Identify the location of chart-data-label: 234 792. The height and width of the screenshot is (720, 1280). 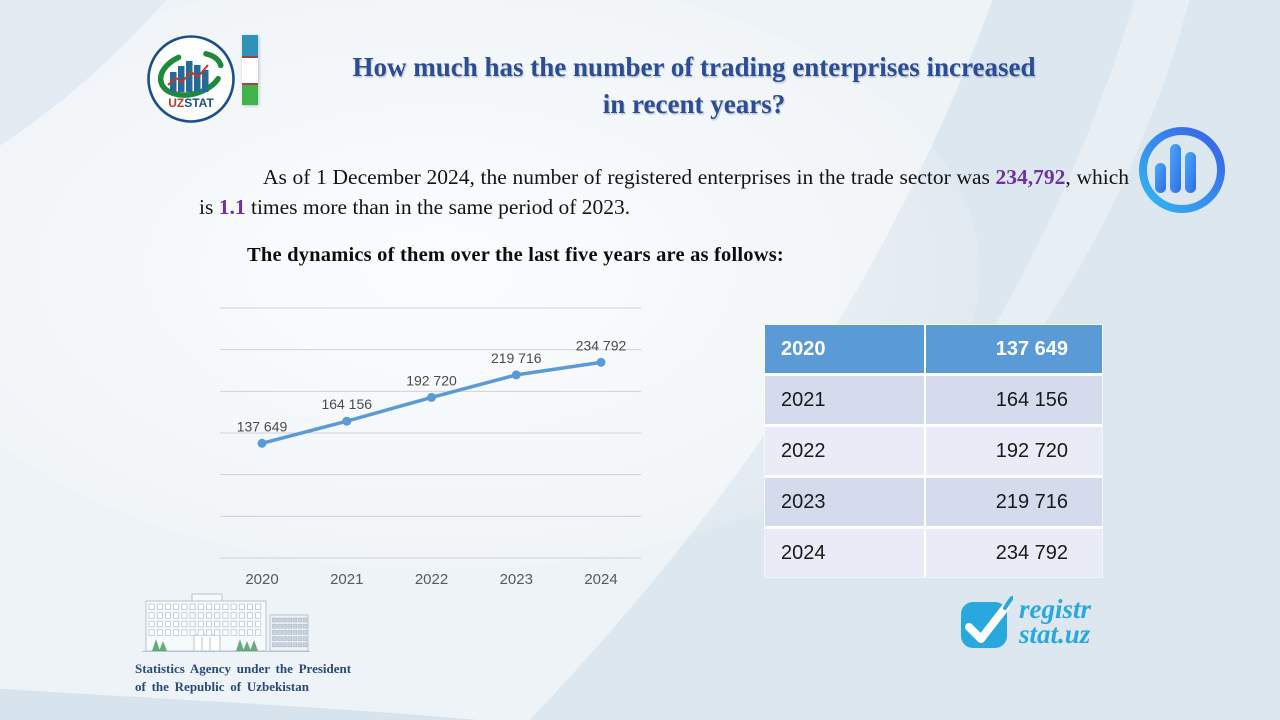
(601, 345).